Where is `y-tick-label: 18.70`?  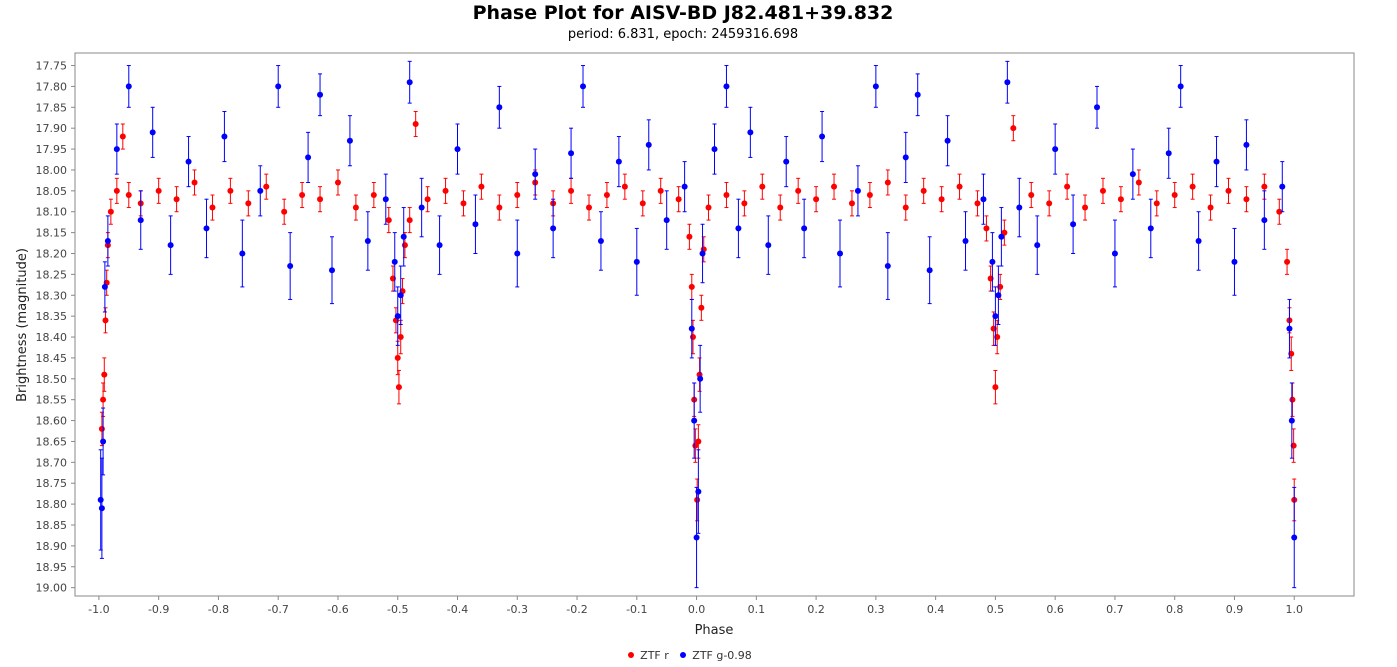 y-tick-label: 18.70 is located at coordinates (52, 462).